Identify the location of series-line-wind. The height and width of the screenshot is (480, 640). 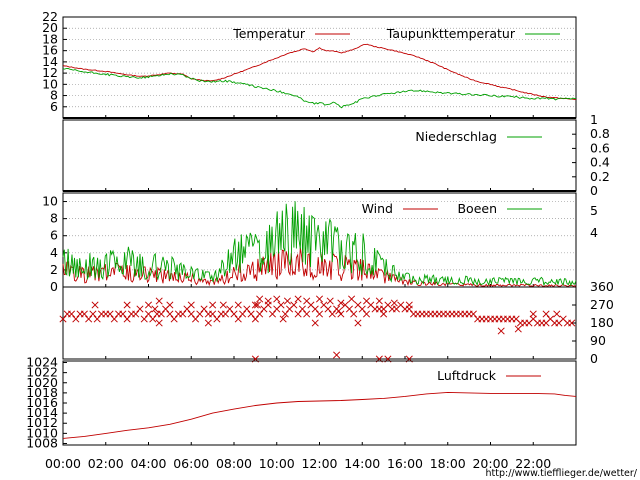
(319, 267).